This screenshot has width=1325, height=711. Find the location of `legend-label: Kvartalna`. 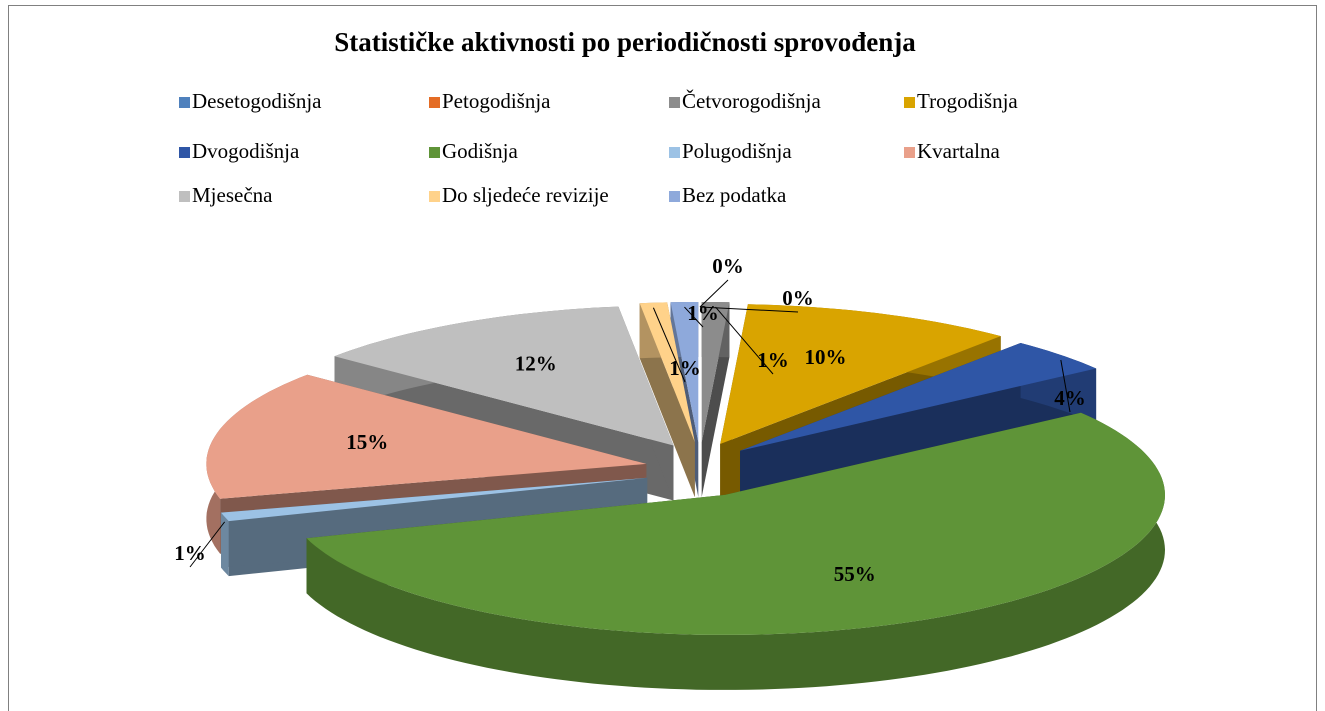

legend-label: Kvartalna is located at coordinates (958, 151).